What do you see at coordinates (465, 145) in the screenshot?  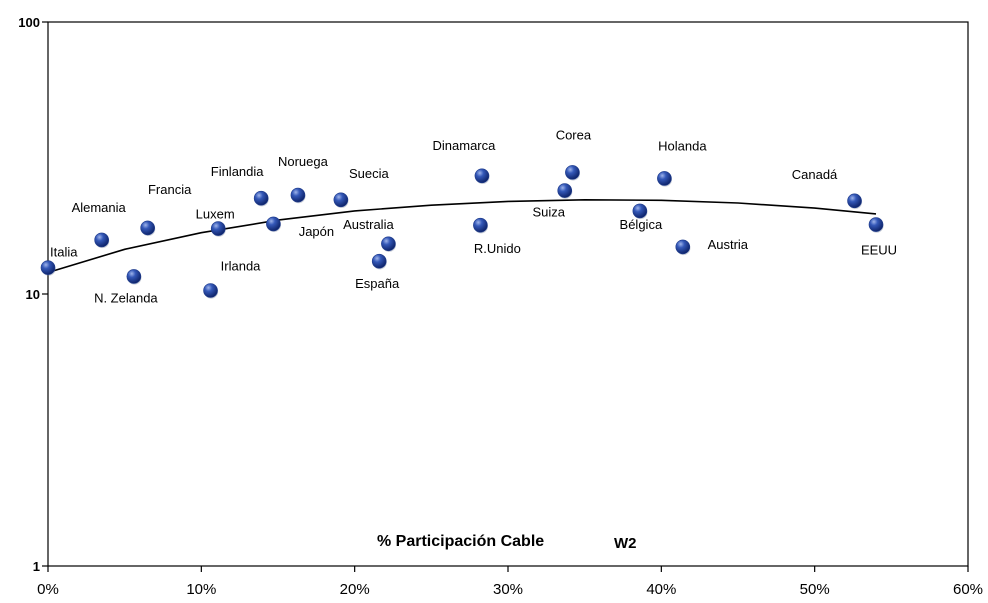 I see `point-label: Dinamarca` at bounding box center [465, 145].